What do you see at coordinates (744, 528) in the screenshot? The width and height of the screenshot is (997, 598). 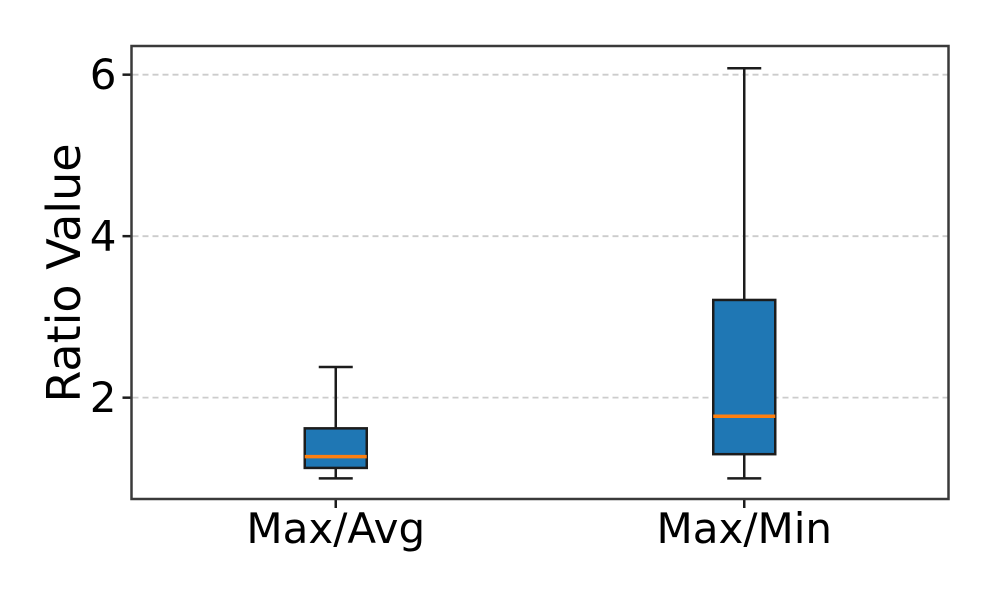 I see `x-tick-label-max-min: Max/Min` at bounding box center [744, 528].